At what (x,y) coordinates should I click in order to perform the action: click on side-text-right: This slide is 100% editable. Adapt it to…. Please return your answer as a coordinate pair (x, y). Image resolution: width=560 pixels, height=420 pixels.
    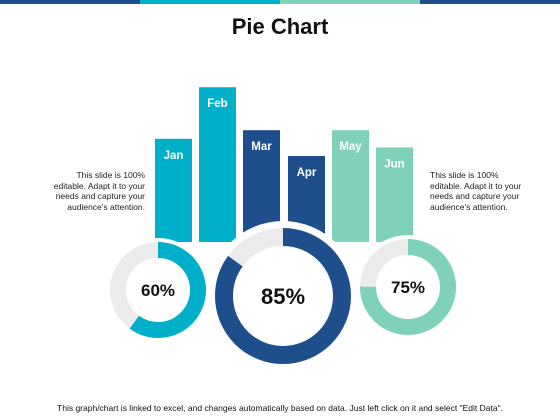
    Looking at the image, I should click on (476, 191).